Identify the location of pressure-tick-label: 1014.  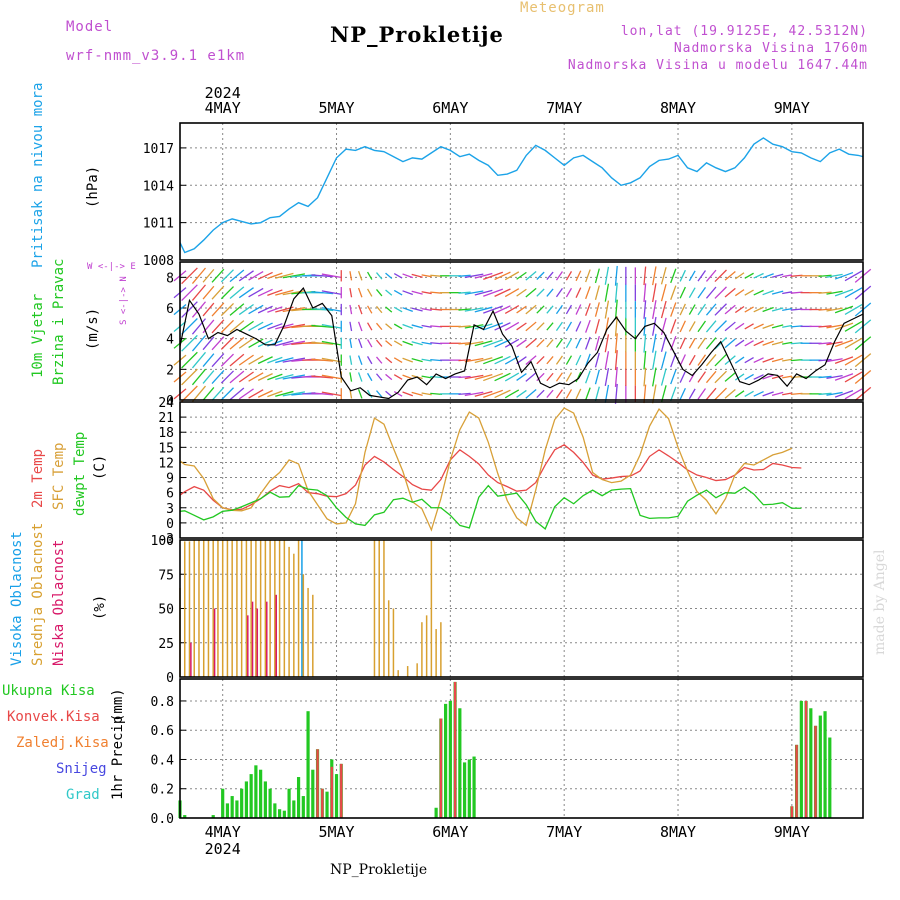
(158, 186).